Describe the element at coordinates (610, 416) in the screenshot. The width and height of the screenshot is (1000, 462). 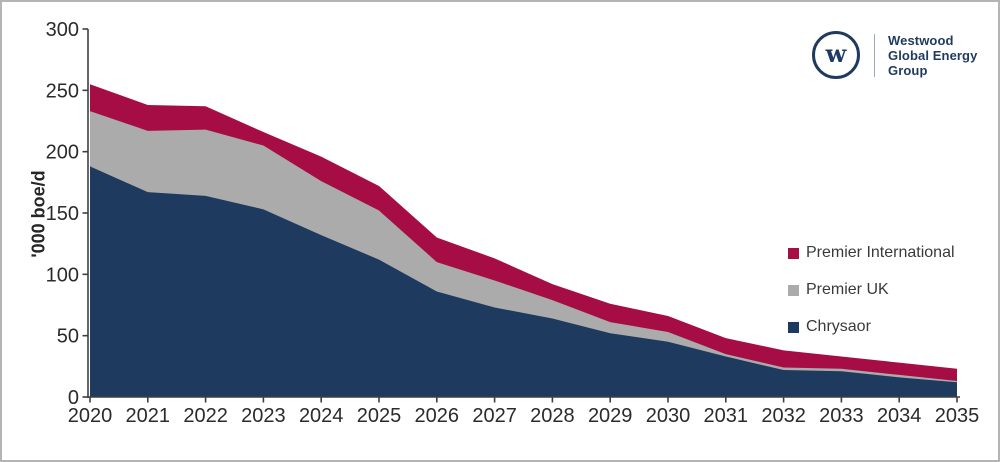
I see `x-tick-label: 2029` at that location.